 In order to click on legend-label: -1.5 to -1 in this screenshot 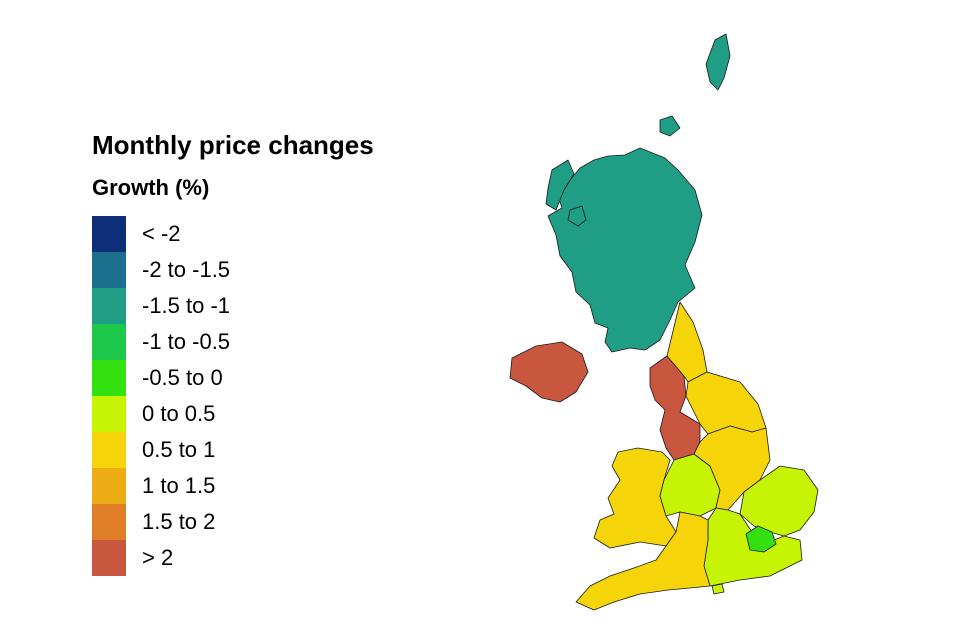, I will do `click(186, 305)`.